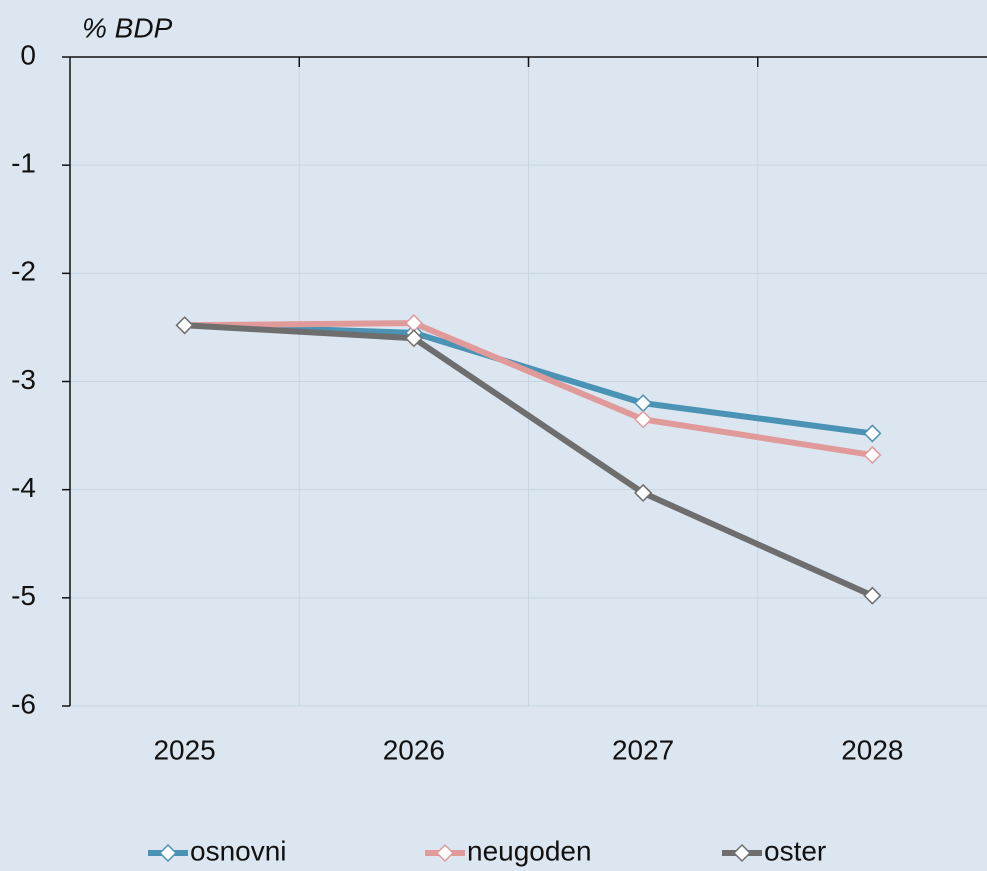 This screenshot has width=987, height=871. Describe the element at coordinates (23, 703) in the screenshot. I see `y-tick-label: -6` at that location.